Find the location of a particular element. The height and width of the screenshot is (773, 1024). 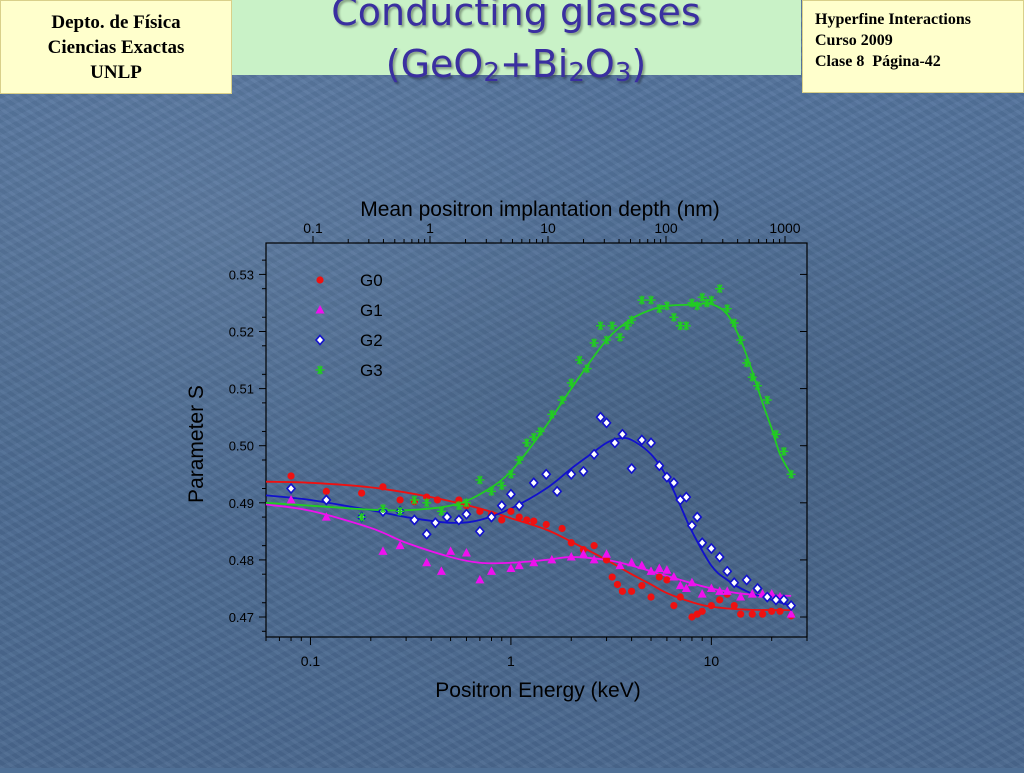

fit-line-g1 is located at coordinates (528, 550).